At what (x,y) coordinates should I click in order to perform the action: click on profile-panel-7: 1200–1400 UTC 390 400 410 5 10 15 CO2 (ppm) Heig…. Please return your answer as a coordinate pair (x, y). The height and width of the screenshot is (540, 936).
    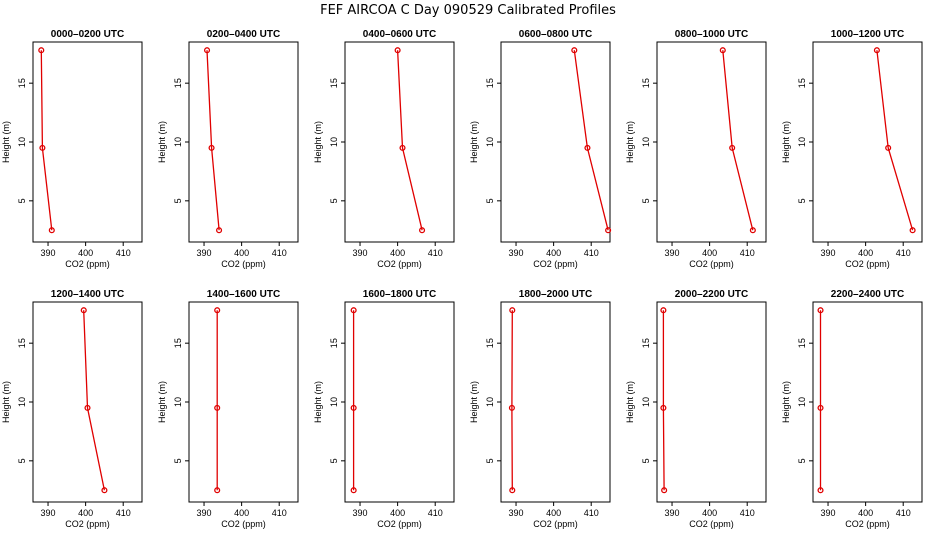
    Looking at the image, I should click on (72, 409).